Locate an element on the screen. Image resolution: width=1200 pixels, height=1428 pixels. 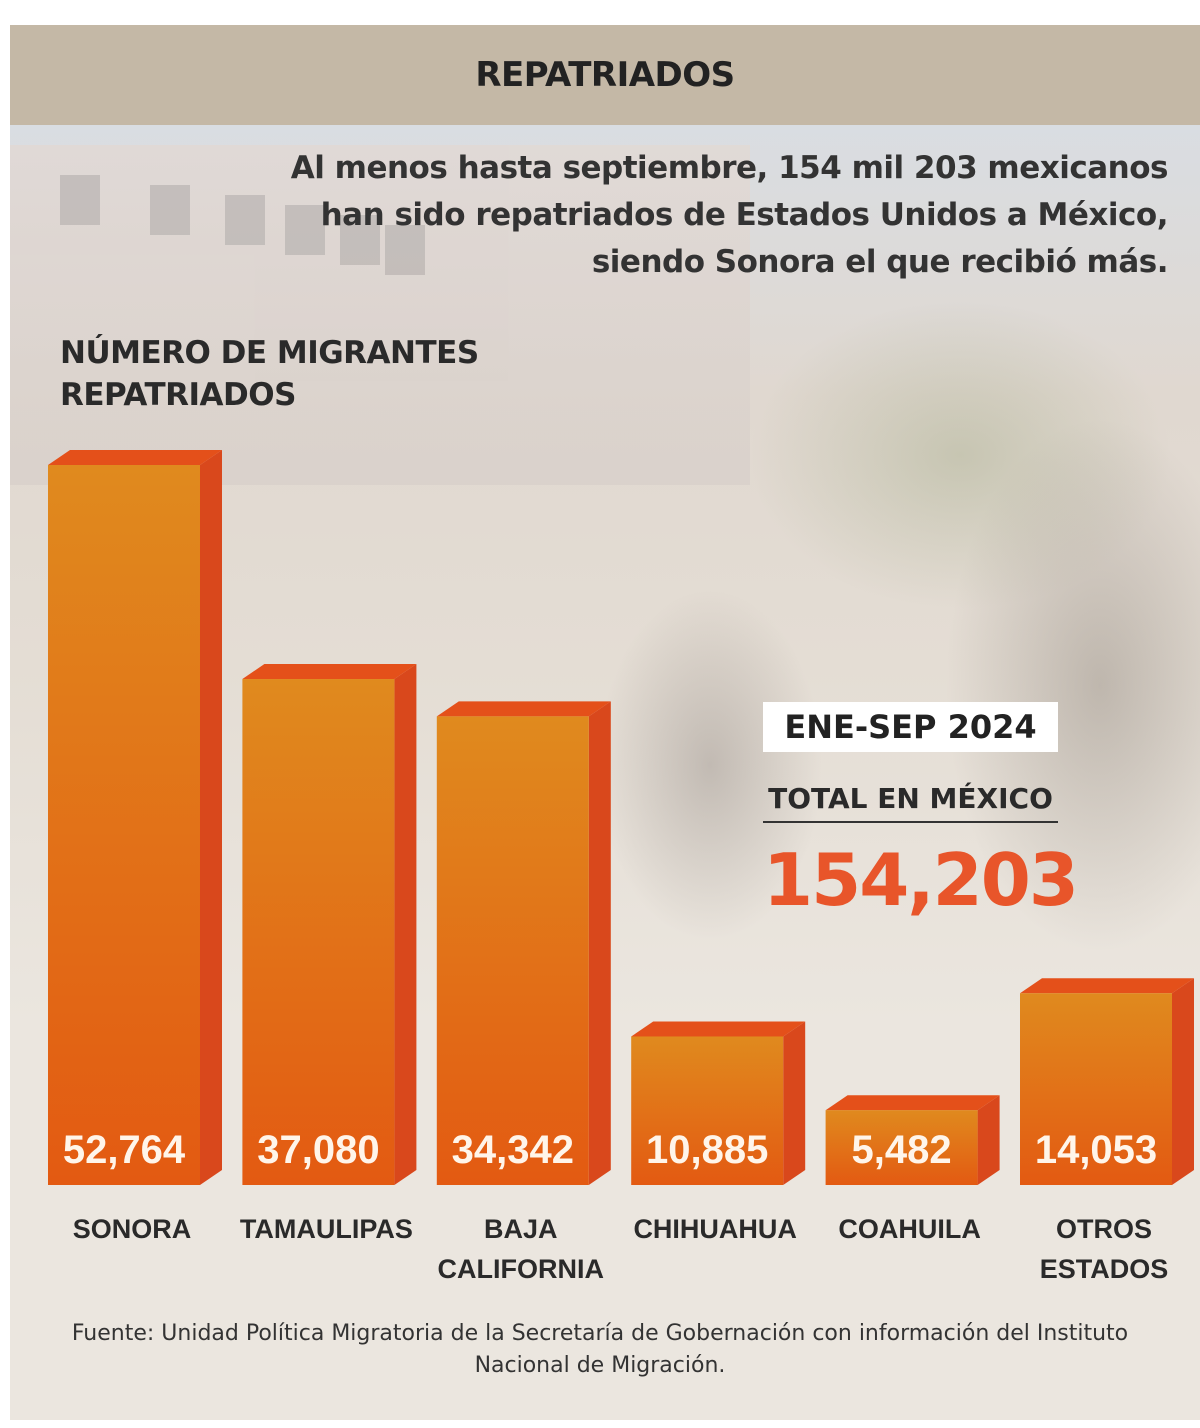
category-label: SONORA is located at coordinates (132, 1229).